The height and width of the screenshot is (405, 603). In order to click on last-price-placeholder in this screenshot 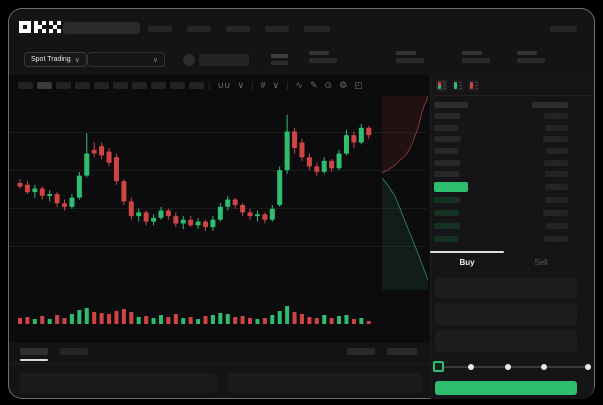, I will do `click(279, 59)`.